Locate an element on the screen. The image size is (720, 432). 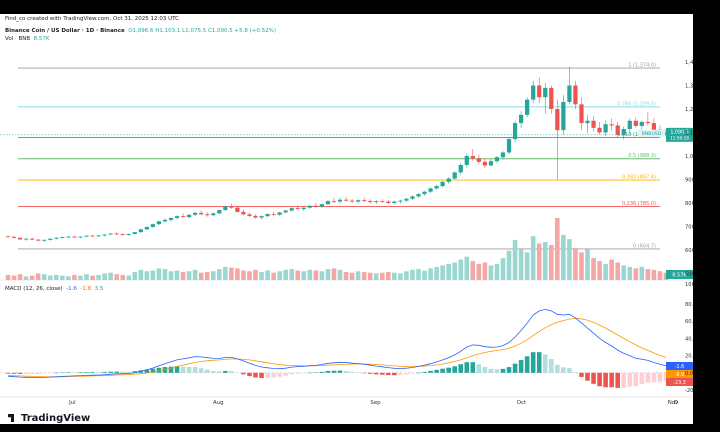
volume-bars is located at coordinates (337, 249).